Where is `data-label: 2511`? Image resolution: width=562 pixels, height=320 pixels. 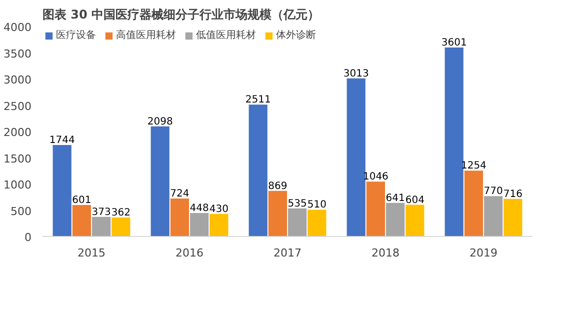 data-label: 2511 is located at coordinates (258, 100).